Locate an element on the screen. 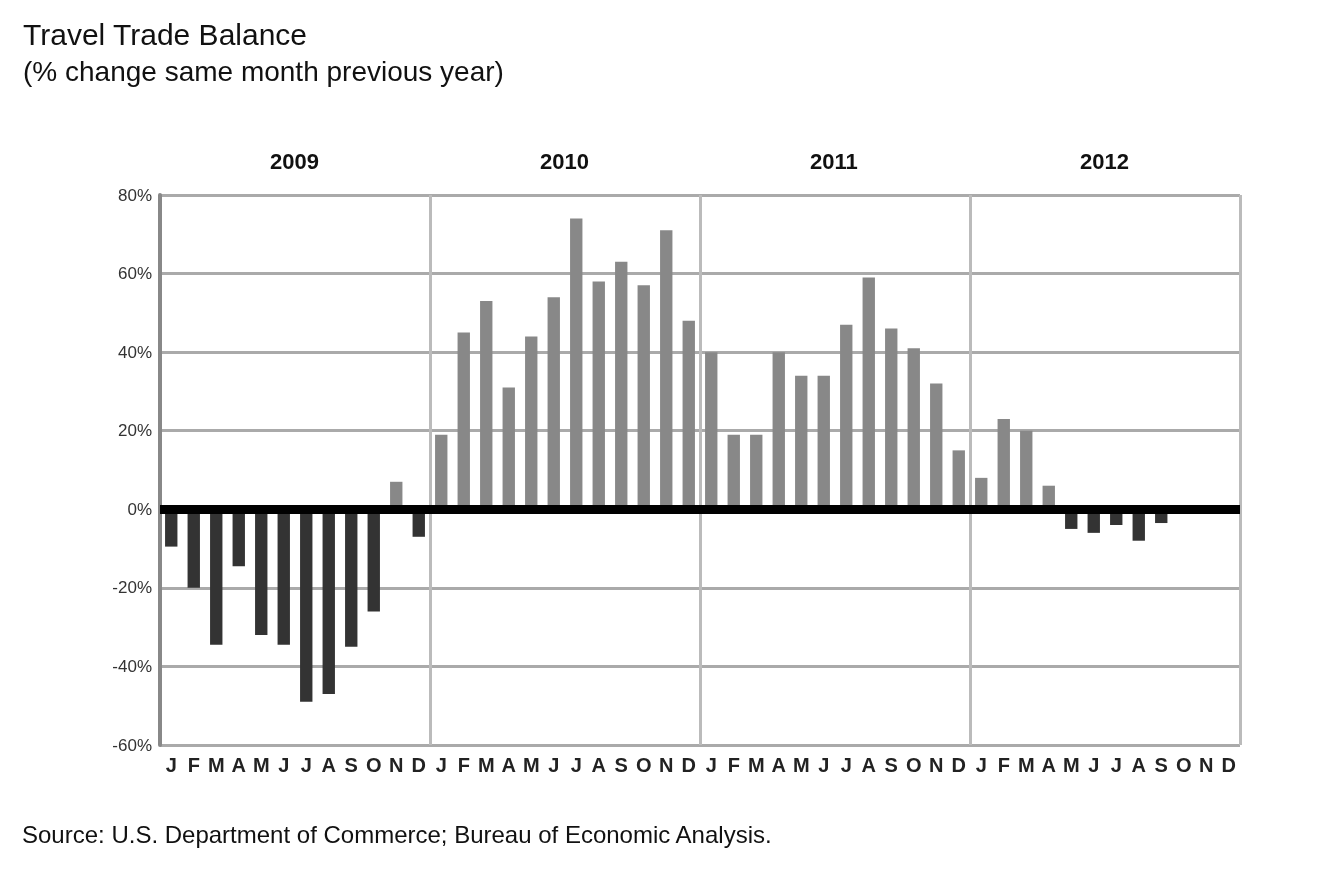 This screenshot has height=871, width=1317. y-tick-label: -40% is located at coordinates (132, 666).